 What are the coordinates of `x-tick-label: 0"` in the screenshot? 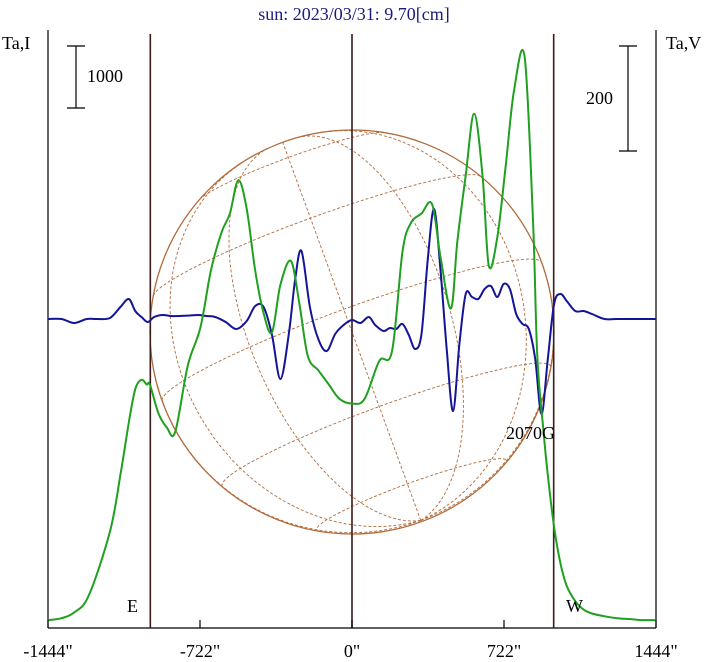 It's located at (352, 651).